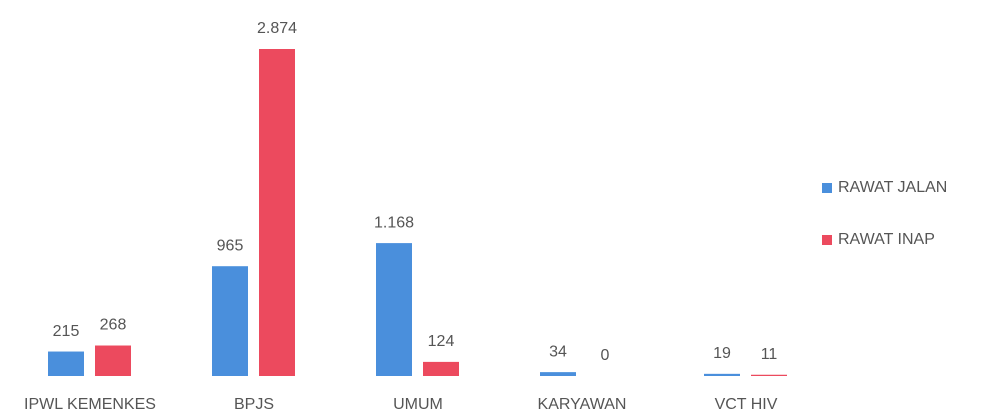 Image resolution: width=985 pixels, height=416 pixels. I want to click on data-label: 2.874, so click(277, 28).